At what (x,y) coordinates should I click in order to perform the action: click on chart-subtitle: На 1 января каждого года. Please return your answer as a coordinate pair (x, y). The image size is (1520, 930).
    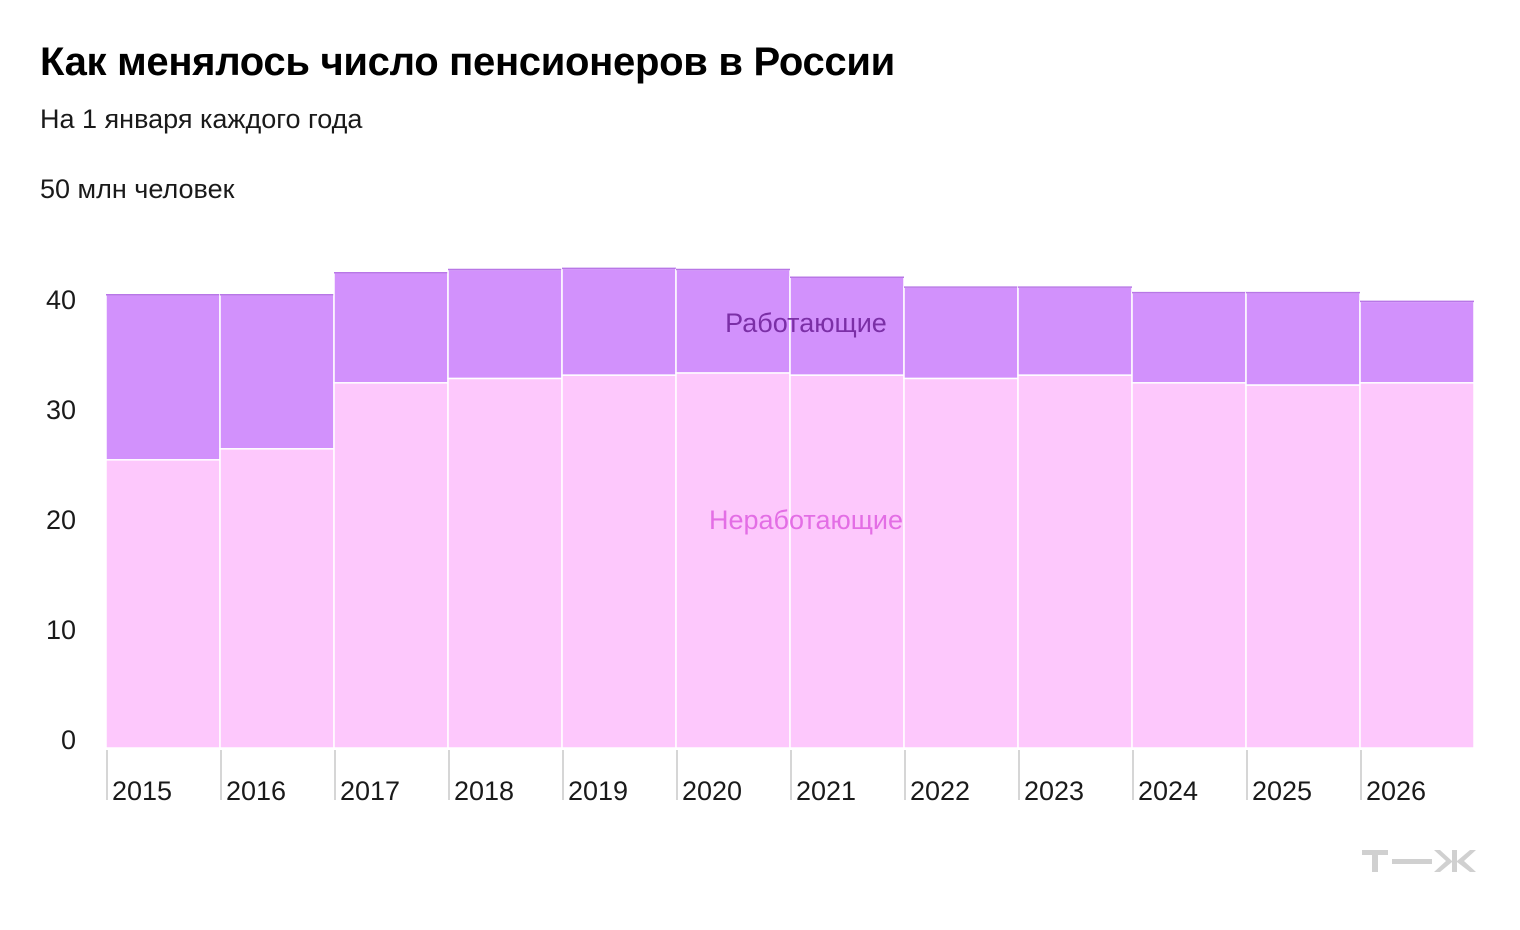
    Looking at the image, I should click on (201, 119).